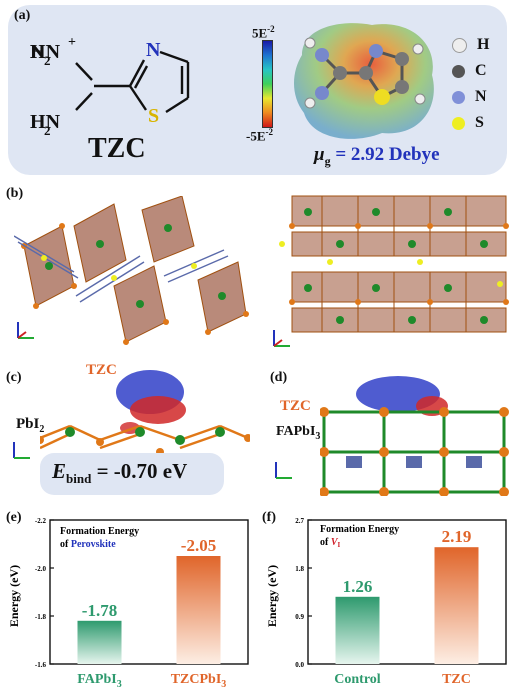 Image resolution: width=515 pixels, height=687 pixels. I want to click on binding-energy-box, so click(132, 474).